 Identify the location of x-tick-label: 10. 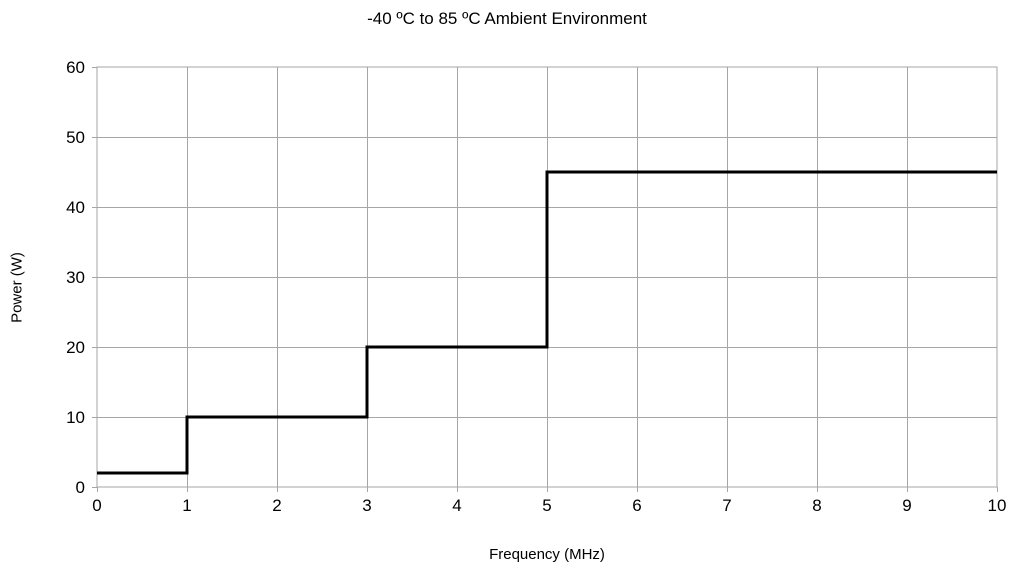
(997, 505).